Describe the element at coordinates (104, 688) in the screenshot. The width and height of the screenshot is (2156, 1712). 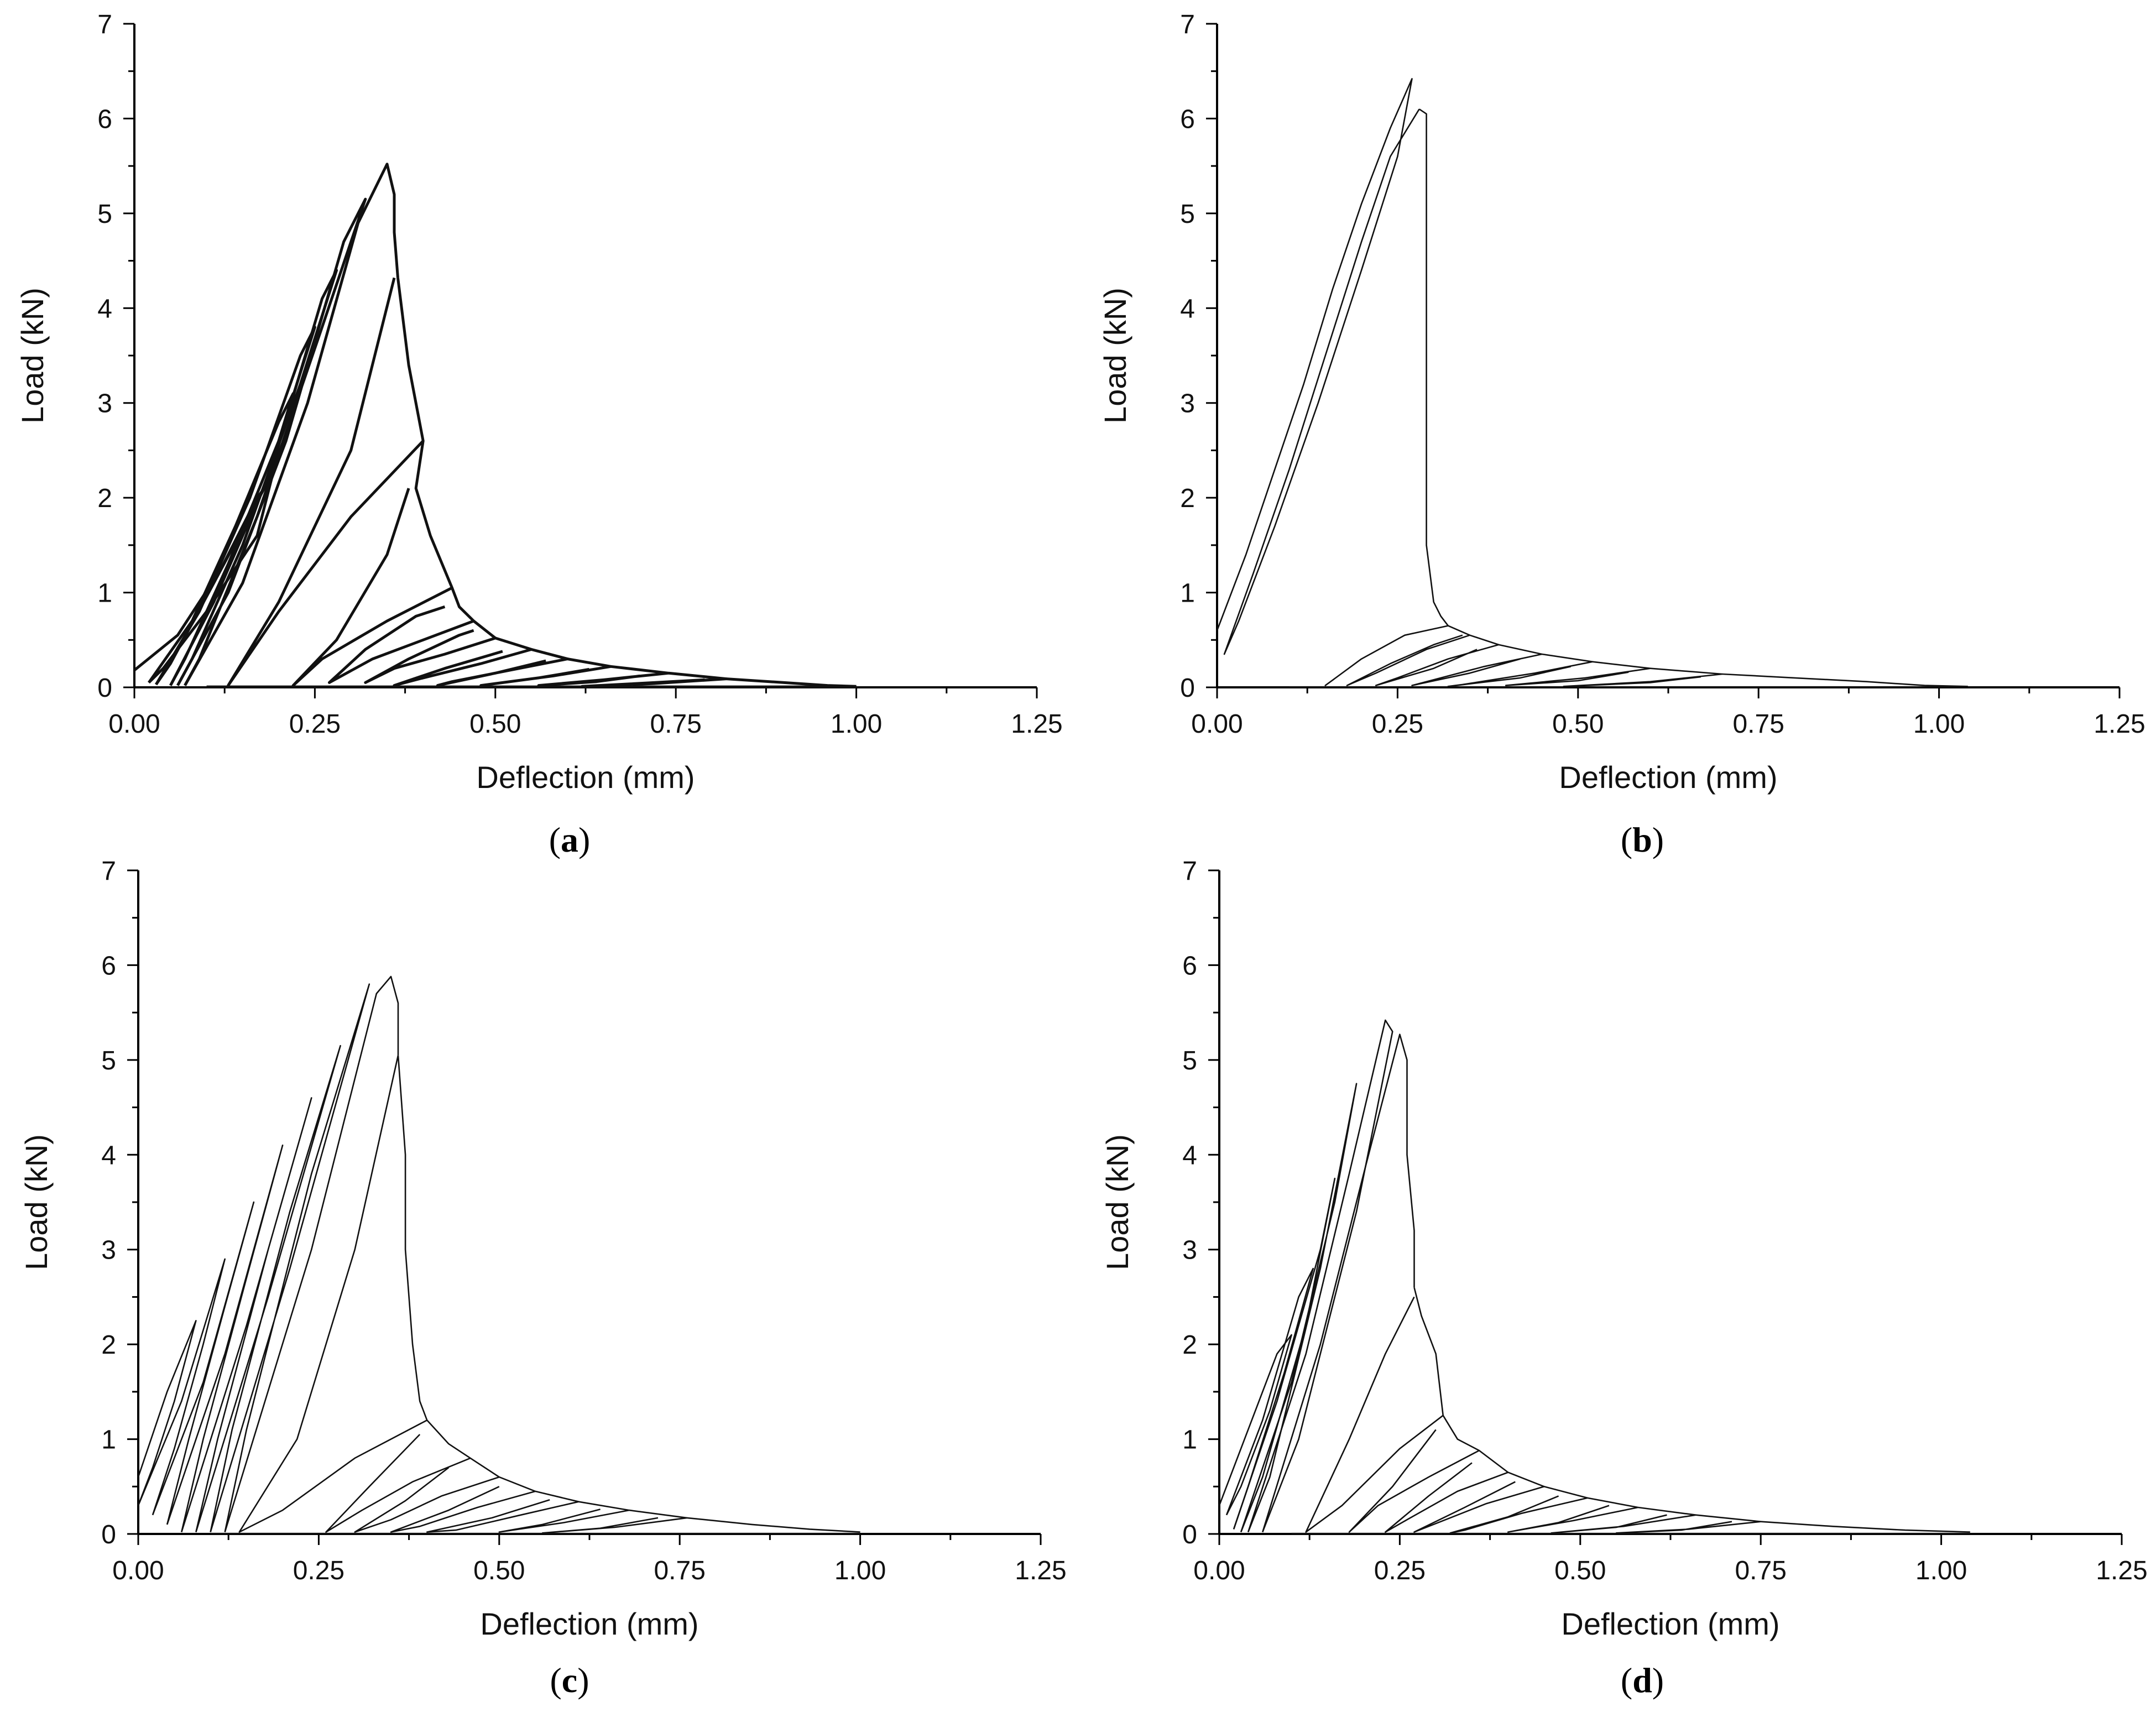
I see `y-tick-label: 0` at that location.